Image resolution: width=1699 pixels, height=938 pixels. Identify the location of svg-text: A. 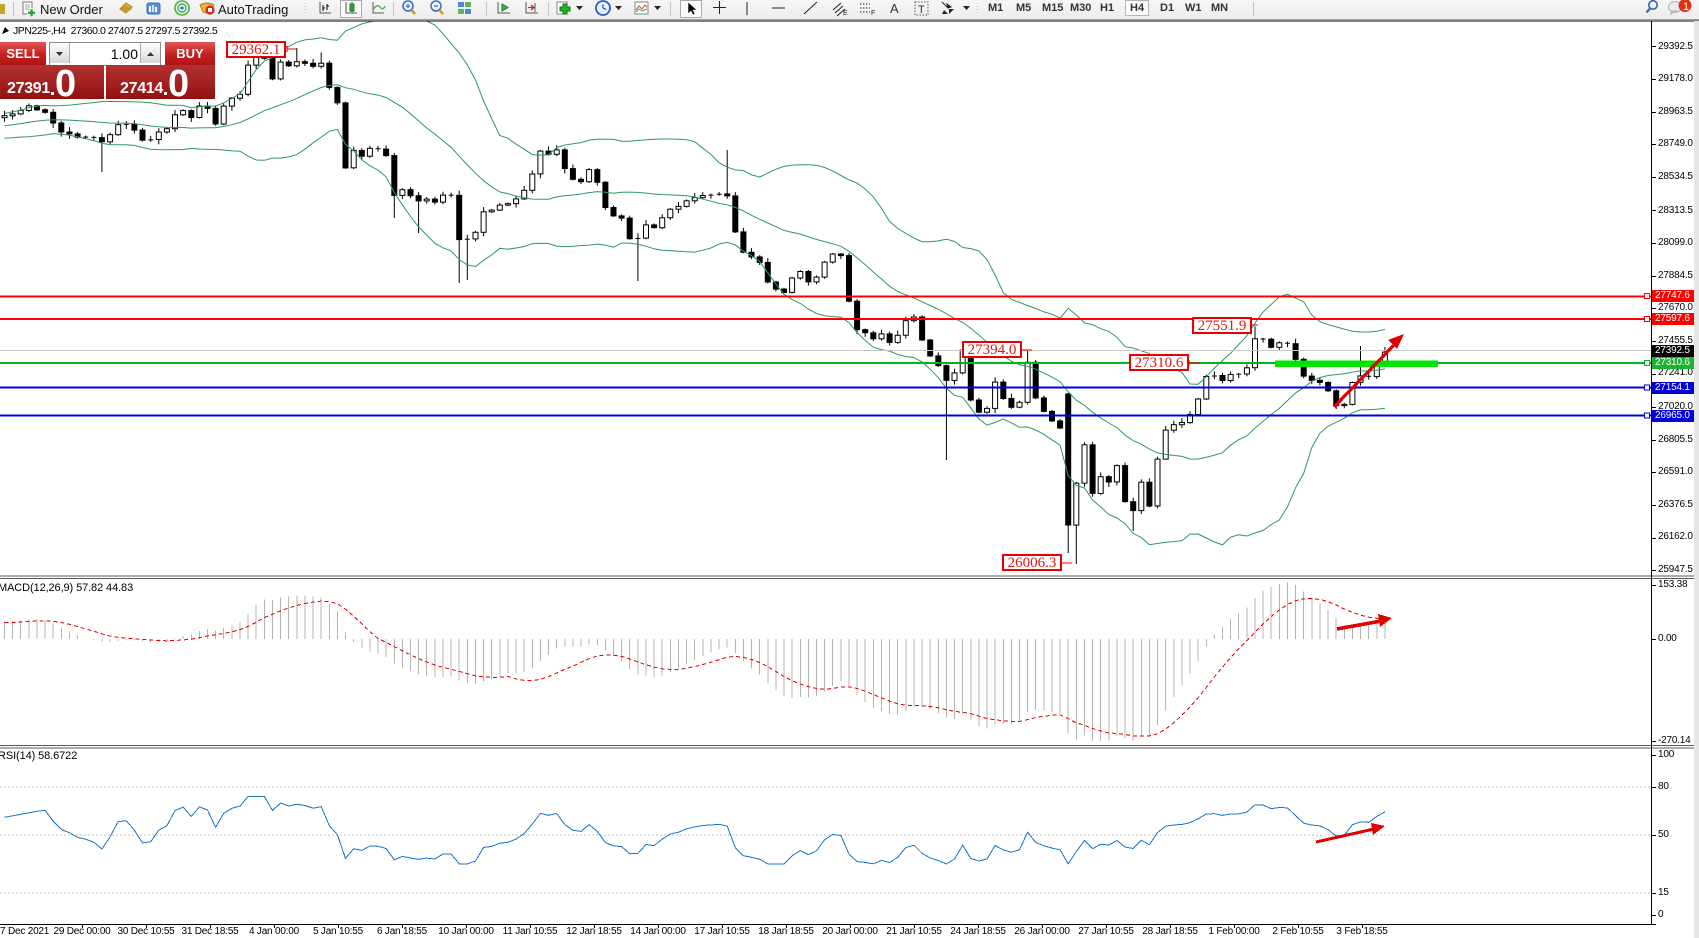
(894, 8).